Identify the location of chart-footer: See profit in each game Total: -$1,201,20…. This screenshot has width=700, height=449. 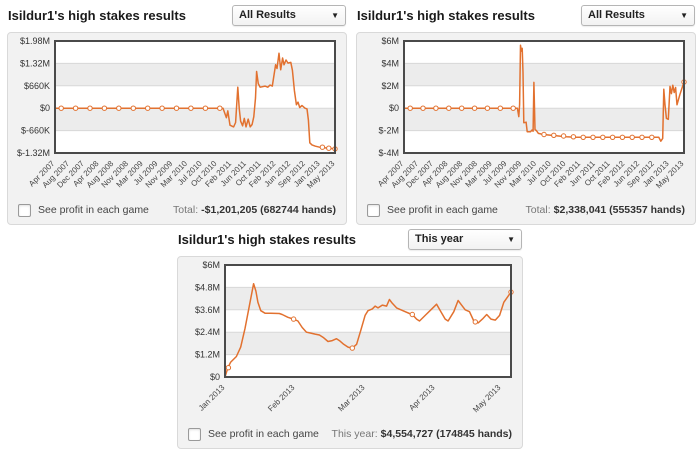
(177, 209).